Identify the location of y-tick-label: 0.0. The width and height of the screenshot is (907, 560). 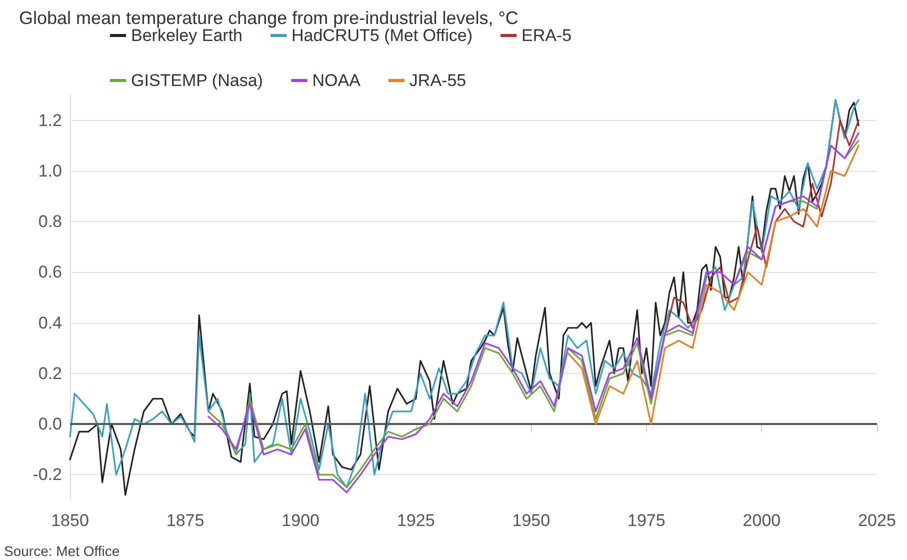
(50, 424).